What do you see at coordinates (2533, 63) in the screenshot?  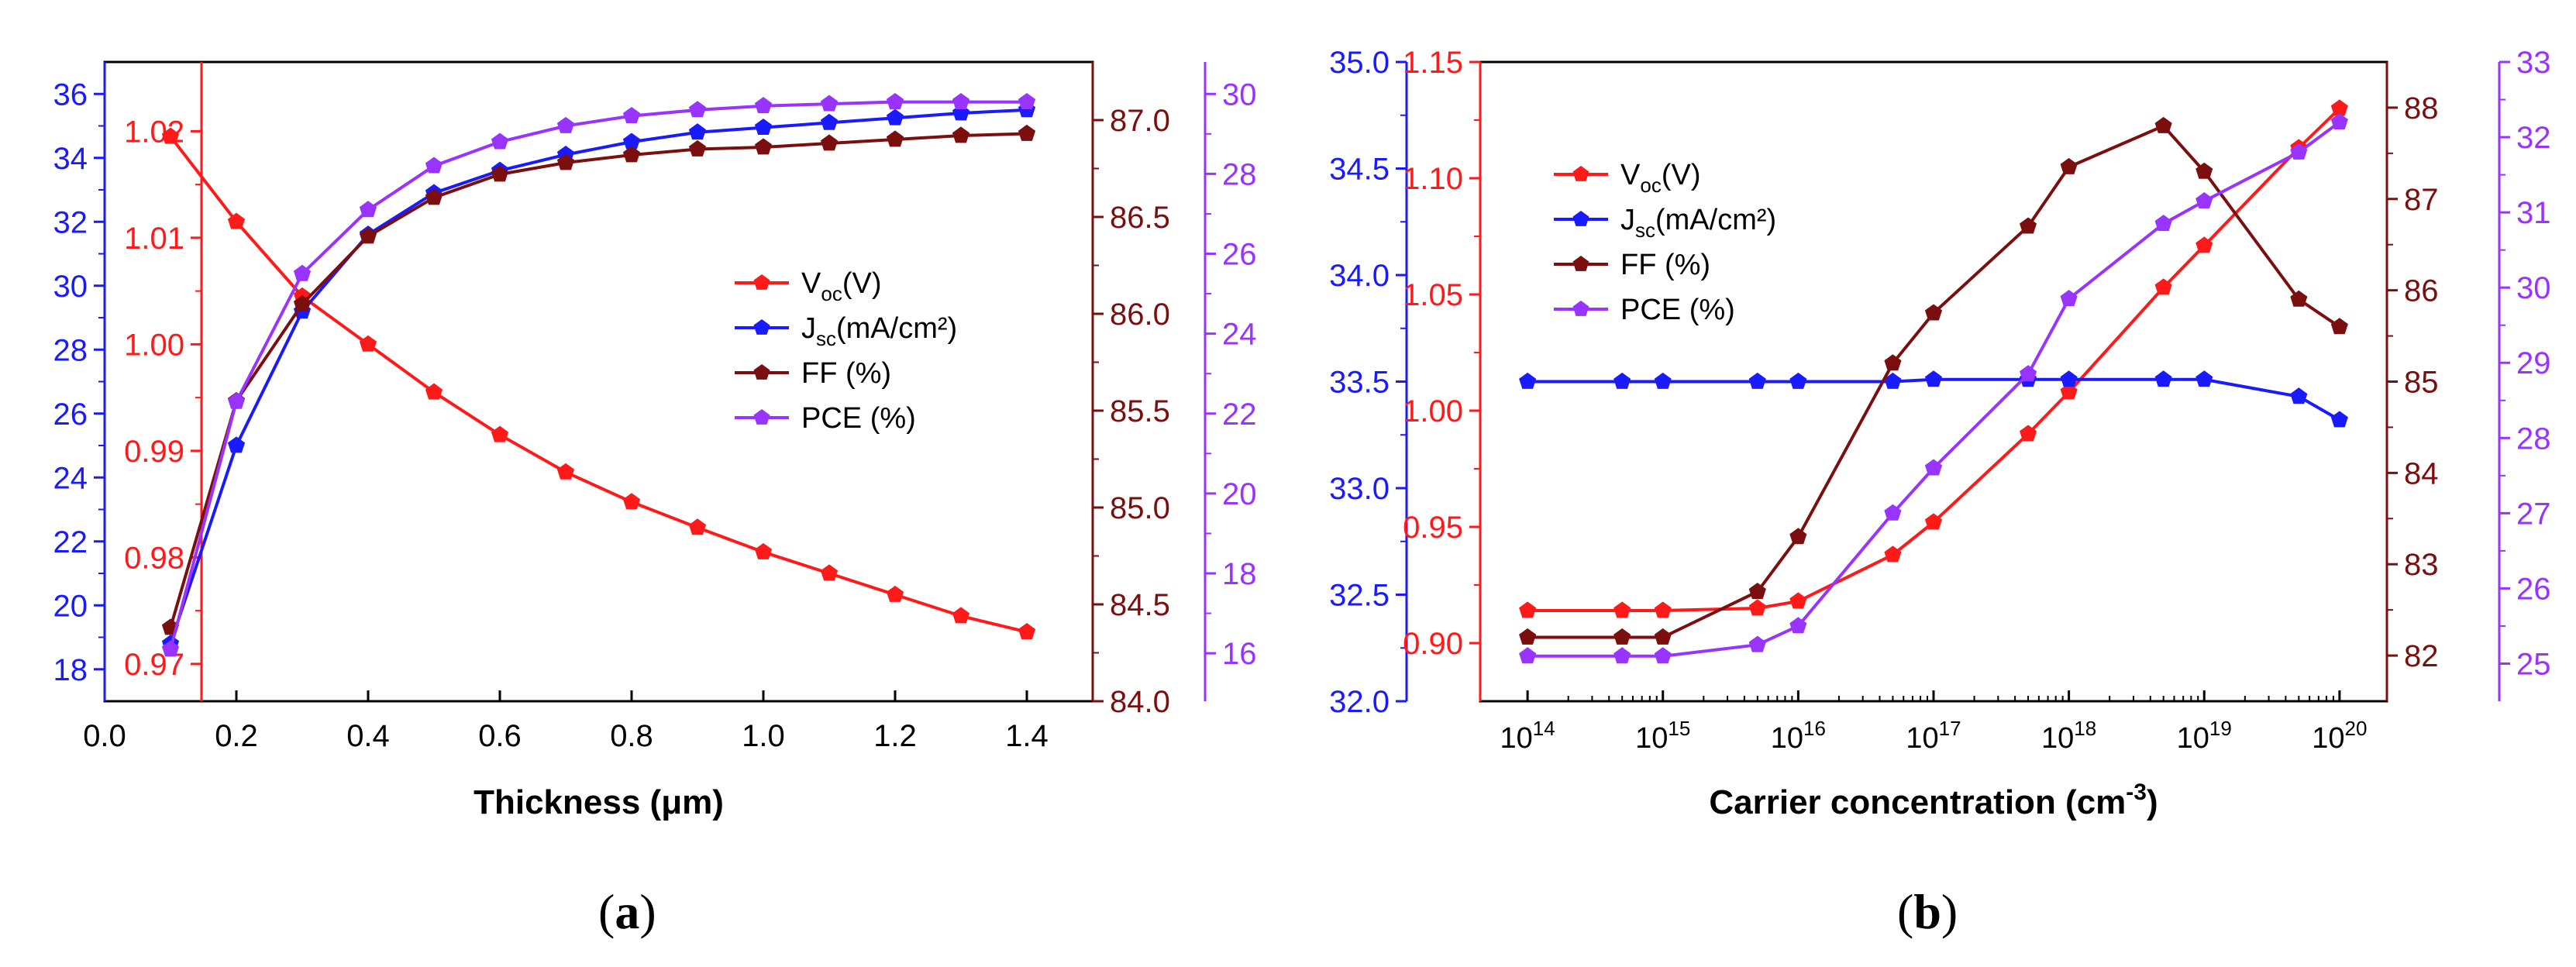 I see `pce-tick-label: 33` at bounding box center [2533, 63].